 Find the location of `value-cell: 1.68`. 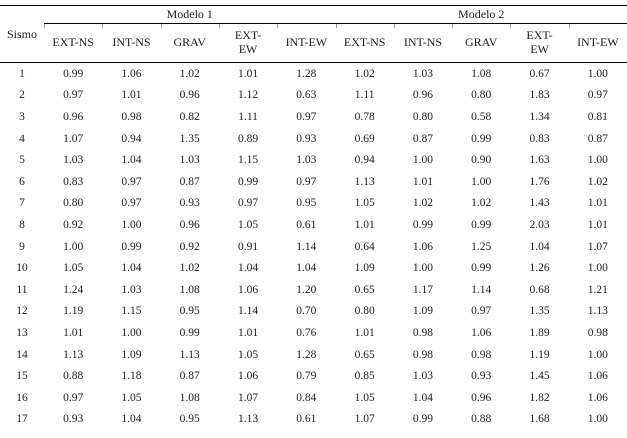

value-cell: 1.68 is located at coordinates (539, 420).